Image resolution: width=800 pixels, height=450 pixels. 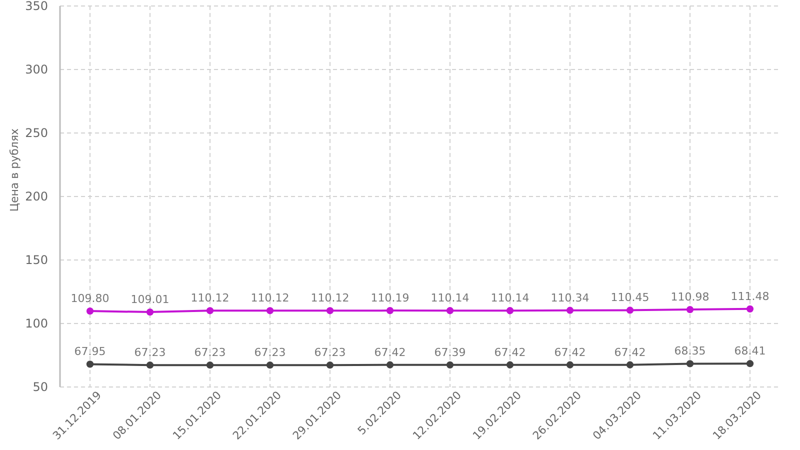 I want to click on y-tick-label: 100, so click(x=36, y=323).